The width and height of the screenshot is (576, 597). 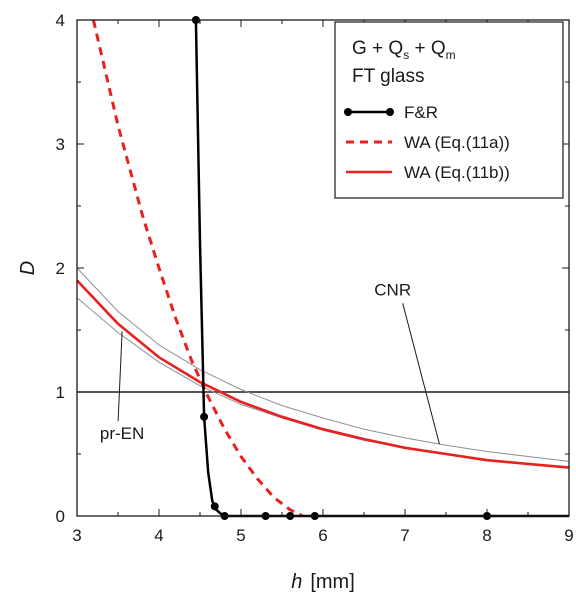 What do you see at coordinates (486, 535) in the screenshot?
I see `x-tick-label-8: 8` at bounding box center [486, 535].